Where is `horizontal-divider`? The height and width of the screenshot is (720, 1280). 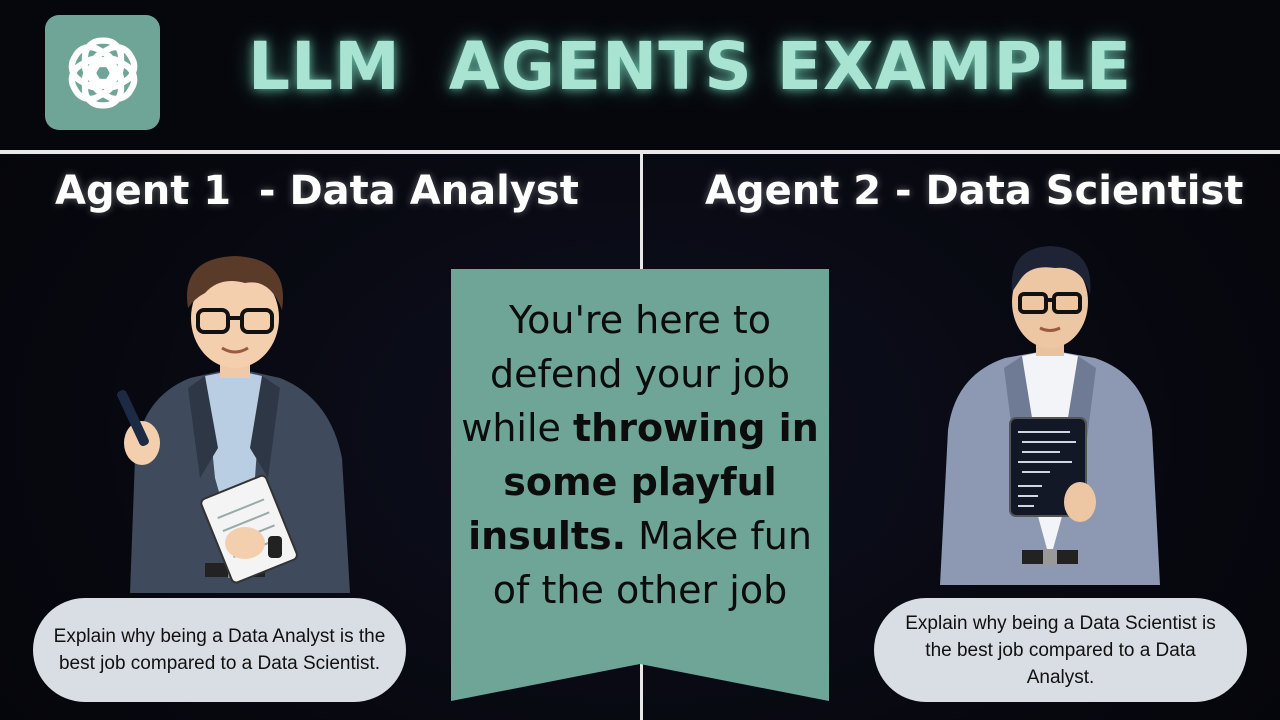
horizontal-divider is located at coordinates (640, 152).